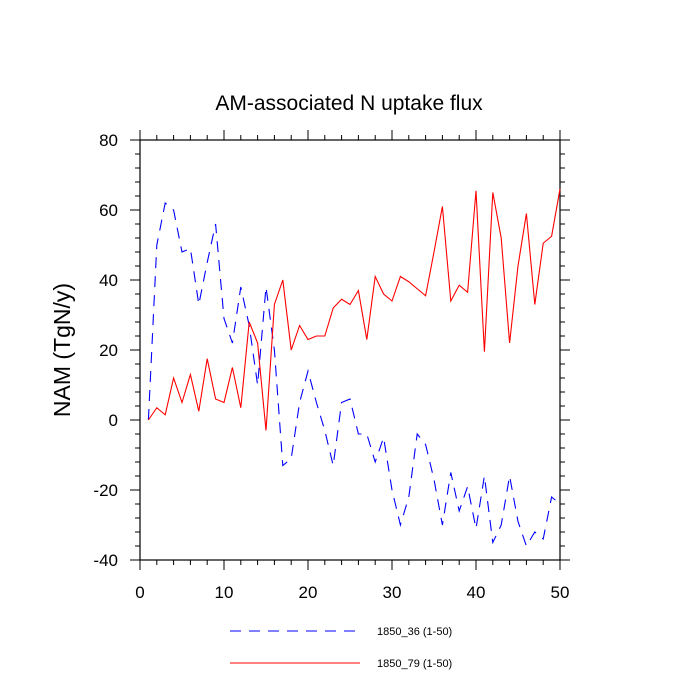 The width and height of the screenshot is (700, 700). I want to click on x-tick-label: 0, so click(139, 592).